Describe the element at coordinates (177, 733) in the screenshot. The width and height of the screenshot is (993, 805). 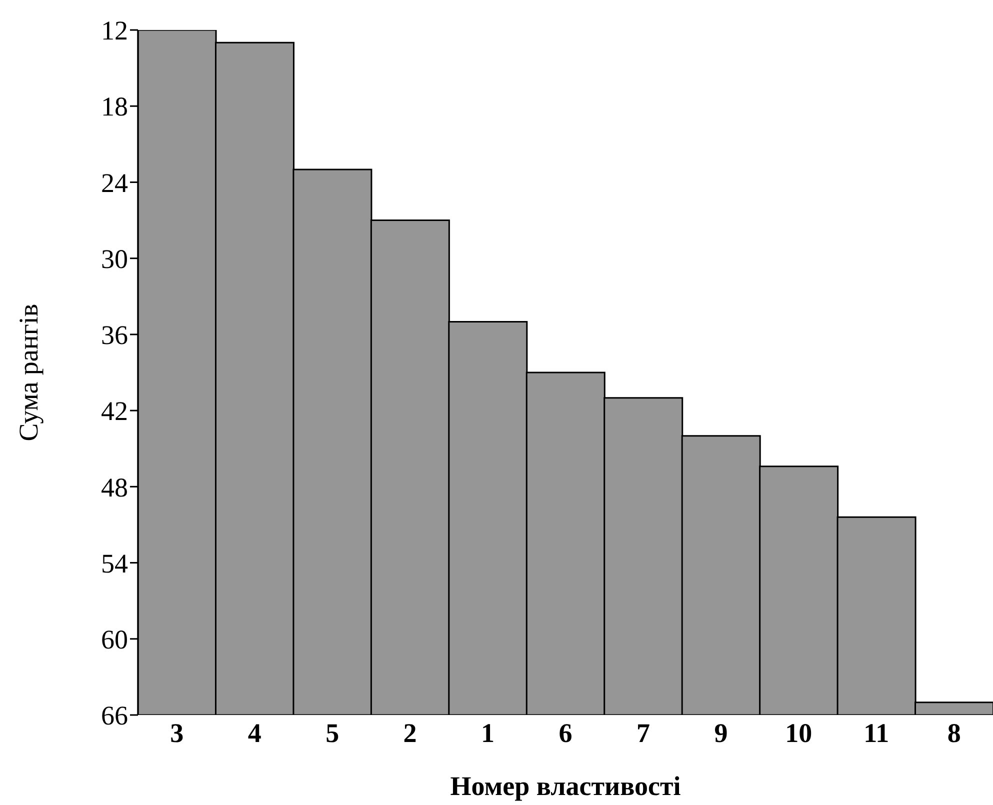
I see `x-tick-label: 3` at that location.